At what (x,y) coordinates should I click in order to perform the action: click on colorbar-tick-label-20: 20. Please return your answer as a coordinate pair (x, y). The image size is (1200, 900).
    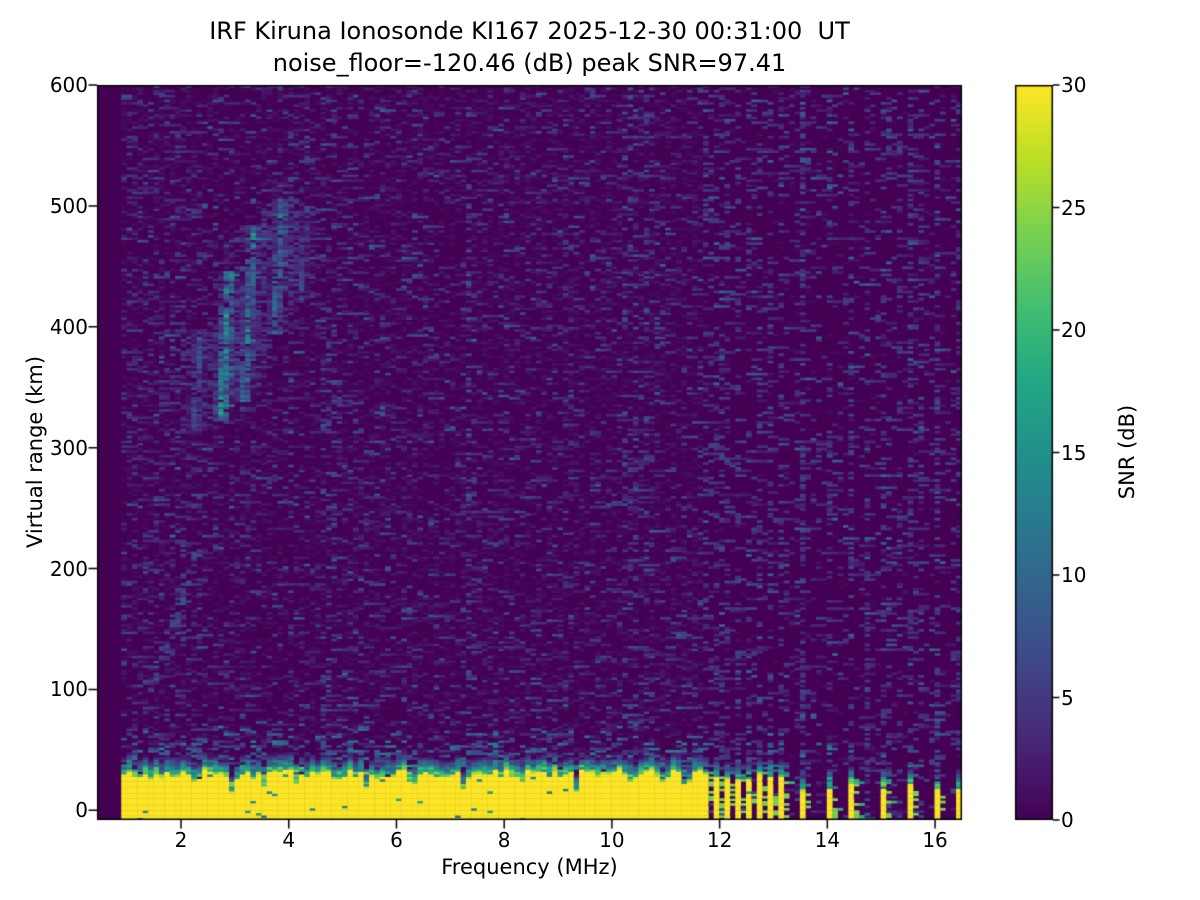
    Looking at the image, I should click on (1074, 330).